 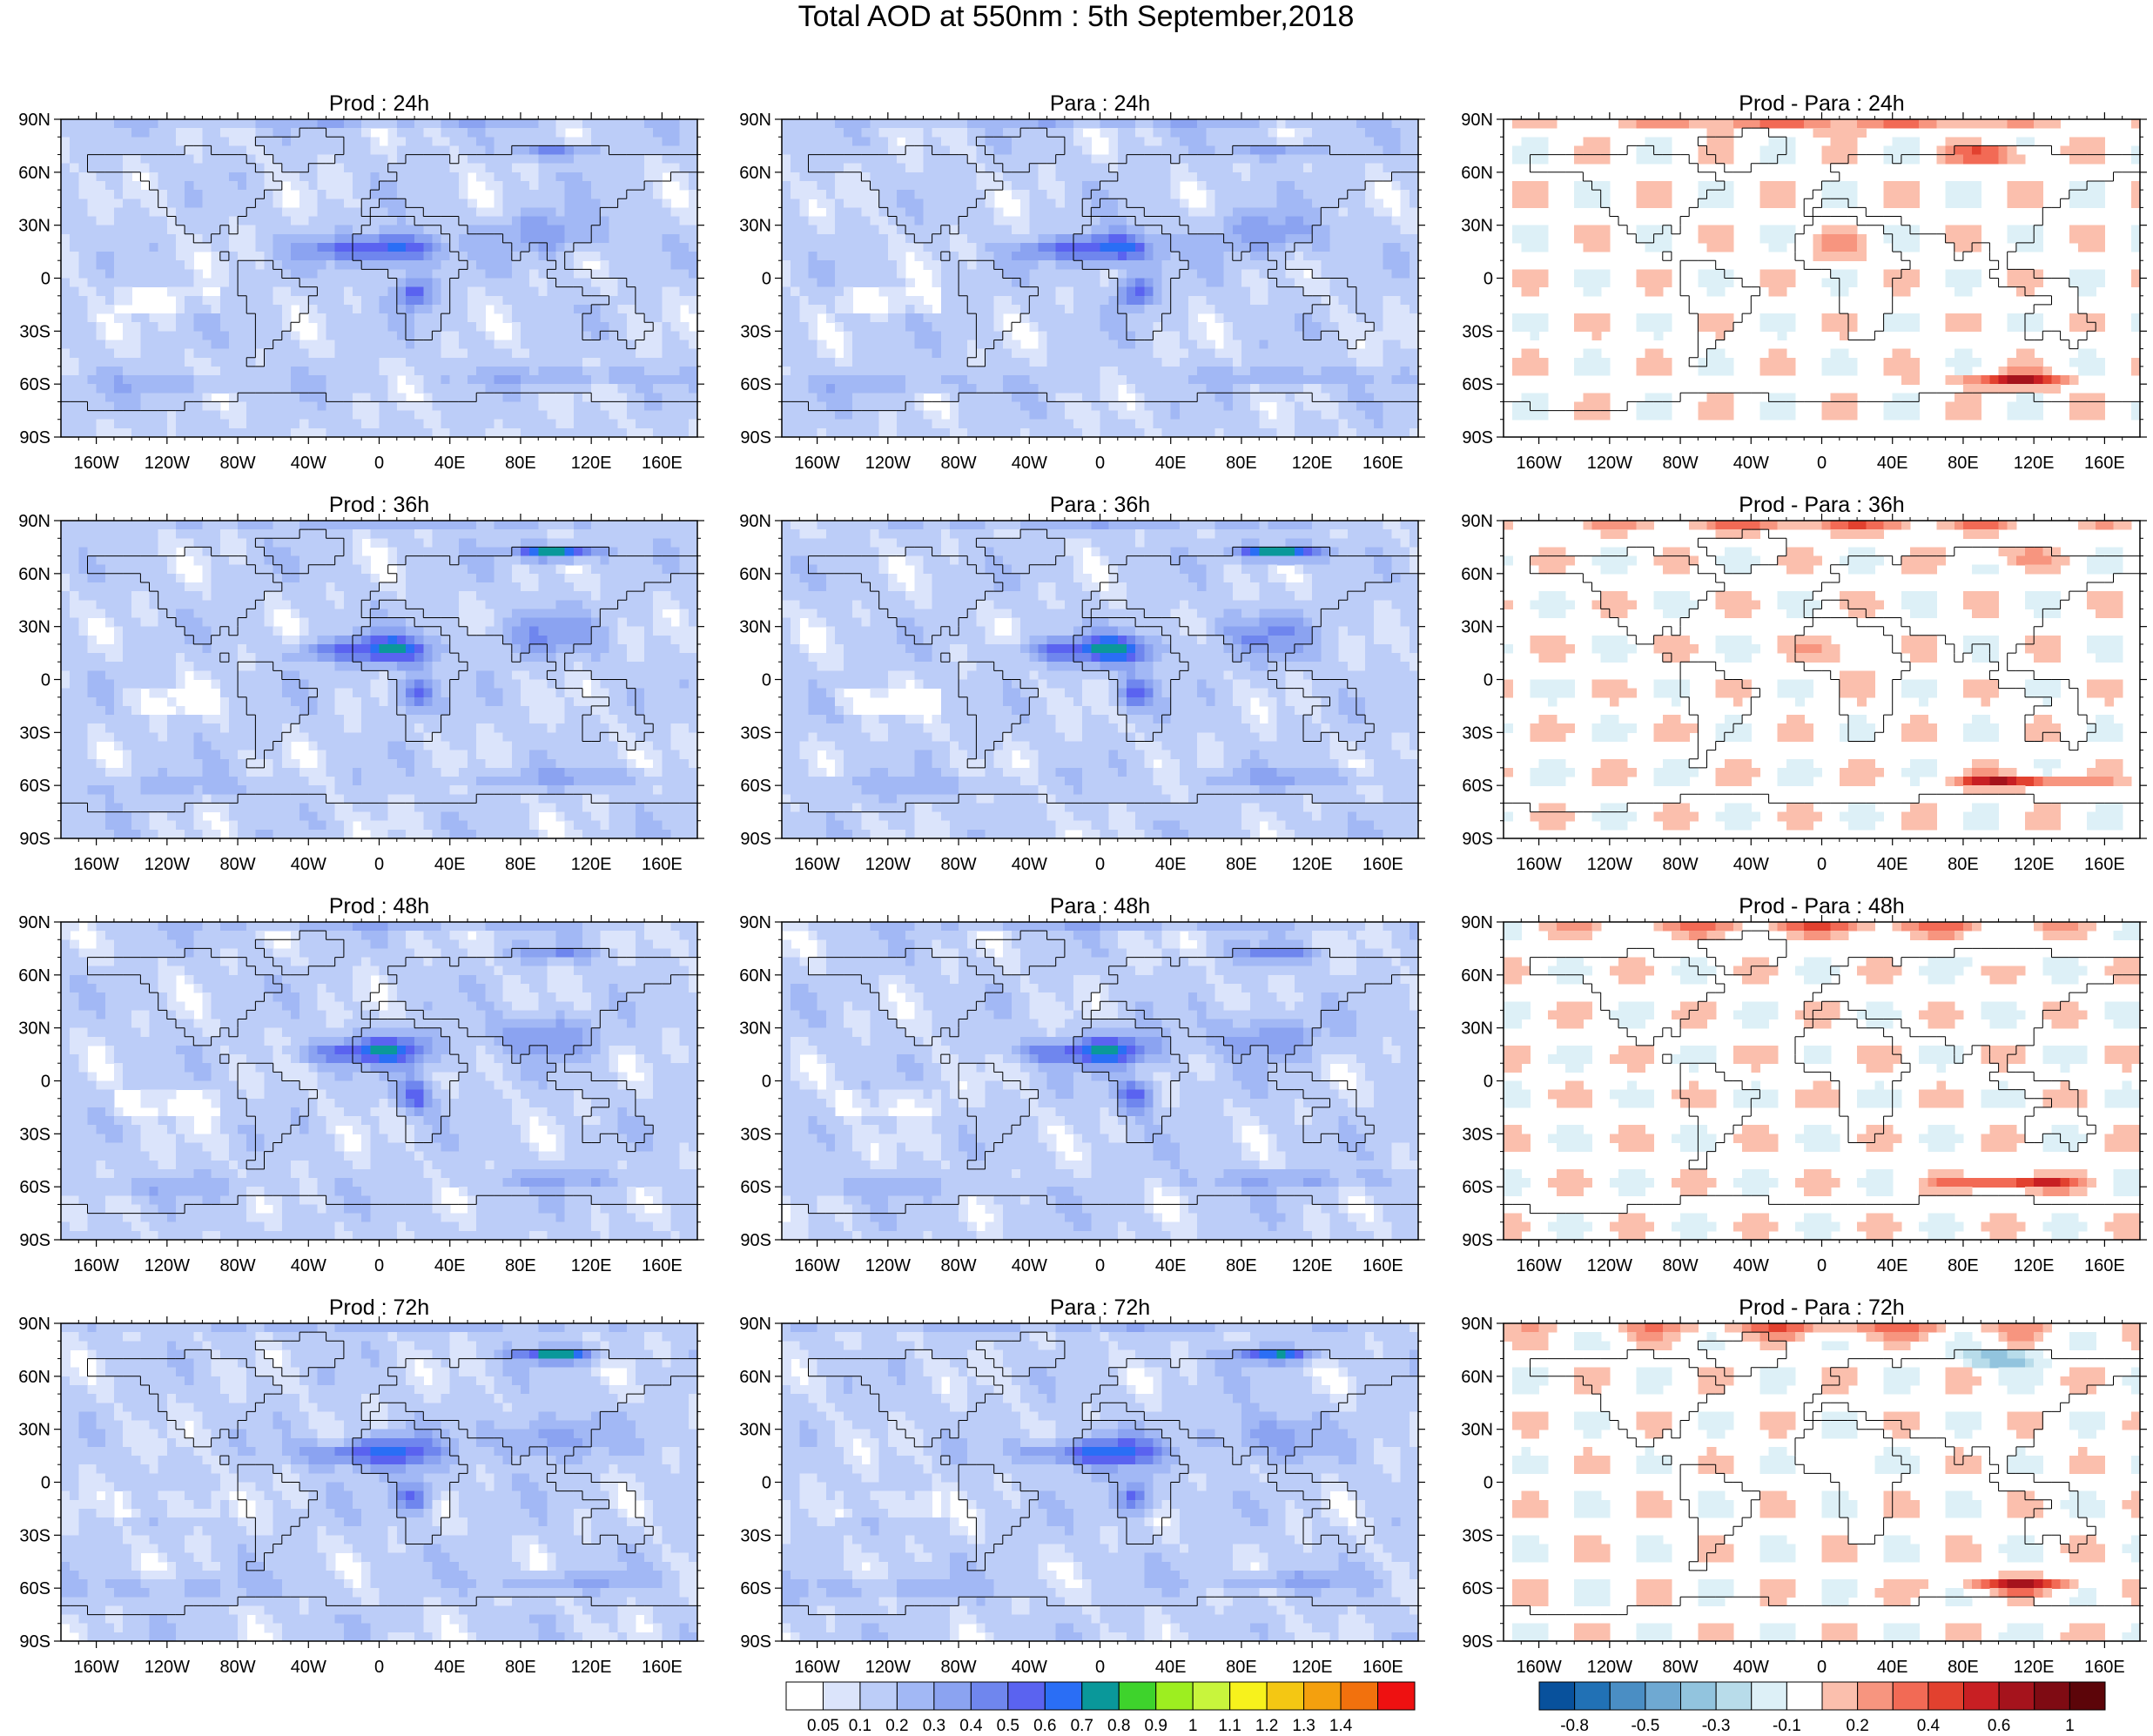 I want to click on colorbar-label: -0.3, so click(x=1716, y=1726).